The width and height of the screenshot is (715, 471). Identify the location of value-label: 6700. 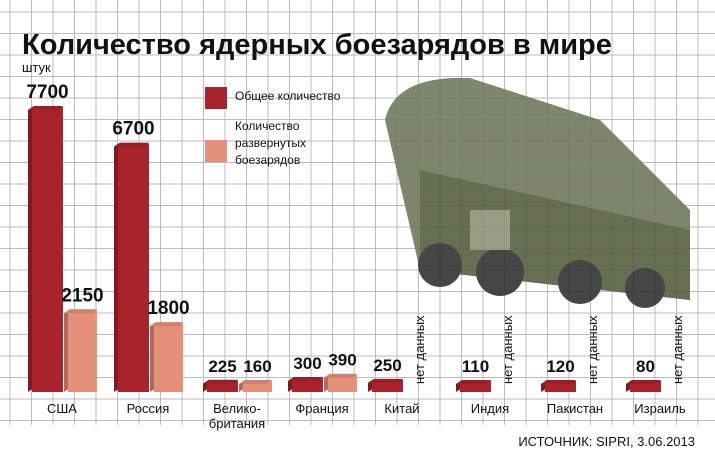
(133, 129).